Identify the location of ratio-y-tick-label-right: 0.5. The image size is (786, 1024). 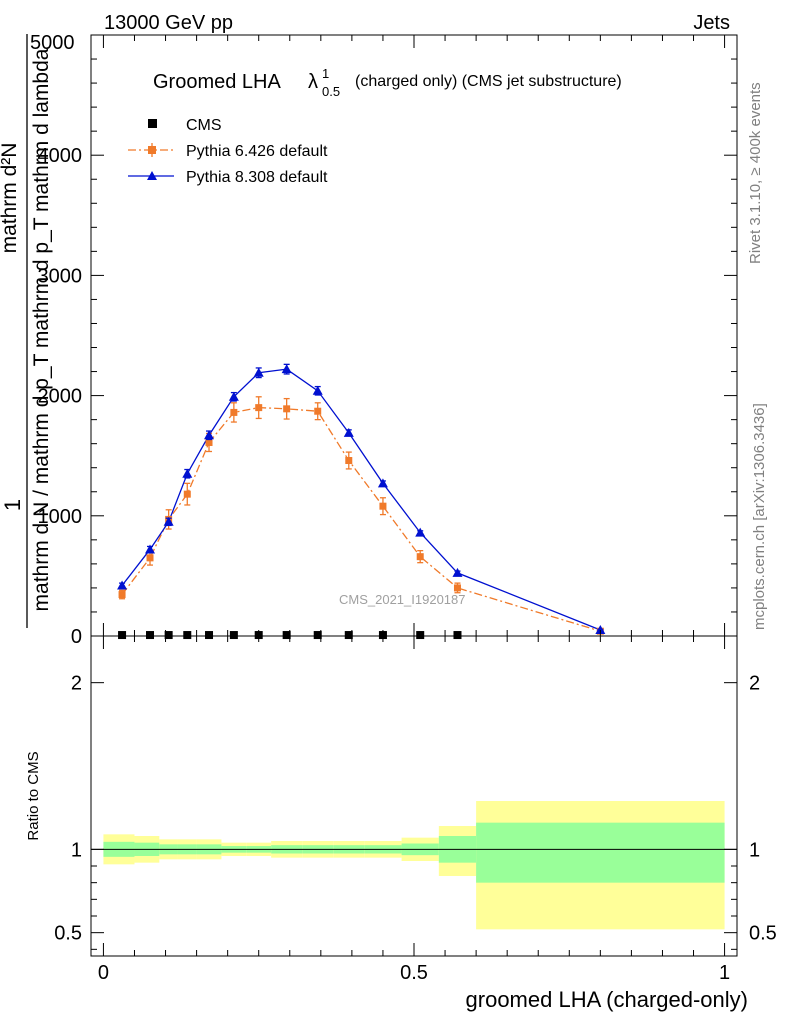
(763, 934).